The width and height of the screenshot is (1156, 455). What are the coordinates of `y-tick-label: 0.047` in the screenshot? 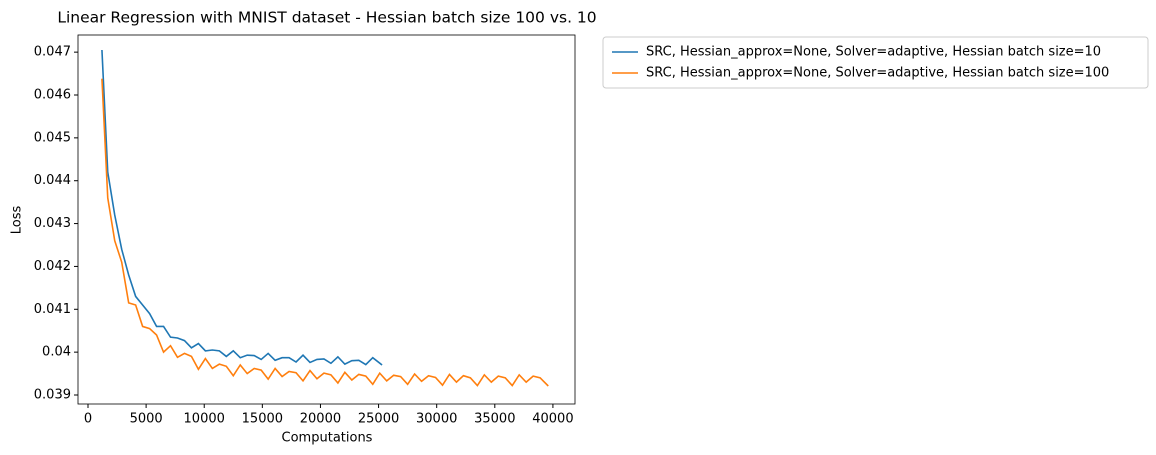 It's located at (52, 52).